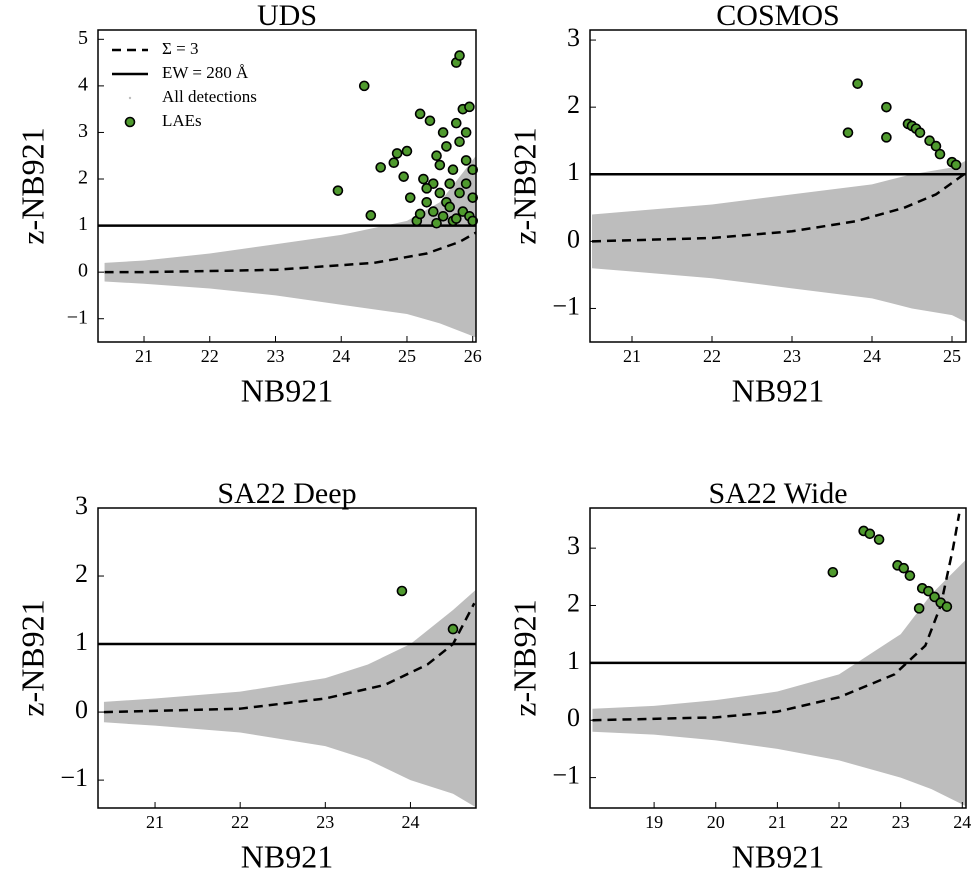  Describe the element at coordinates (287, 16) in the screenshot. I see `chart-title: UDS` at that location.